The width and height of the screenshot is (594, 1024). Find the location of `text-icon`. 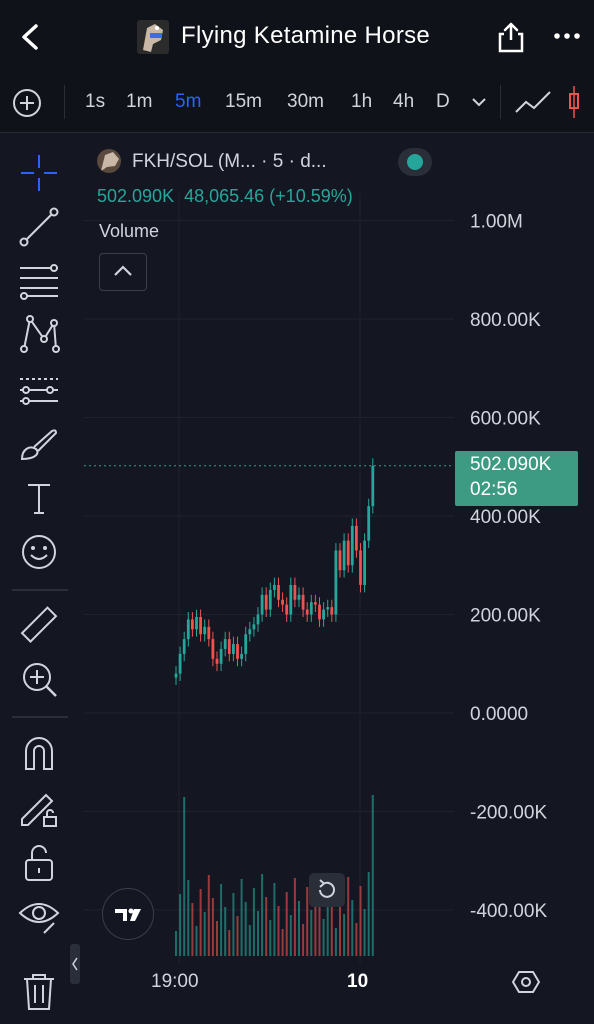

text-icon is located at coordinates (39, 498).